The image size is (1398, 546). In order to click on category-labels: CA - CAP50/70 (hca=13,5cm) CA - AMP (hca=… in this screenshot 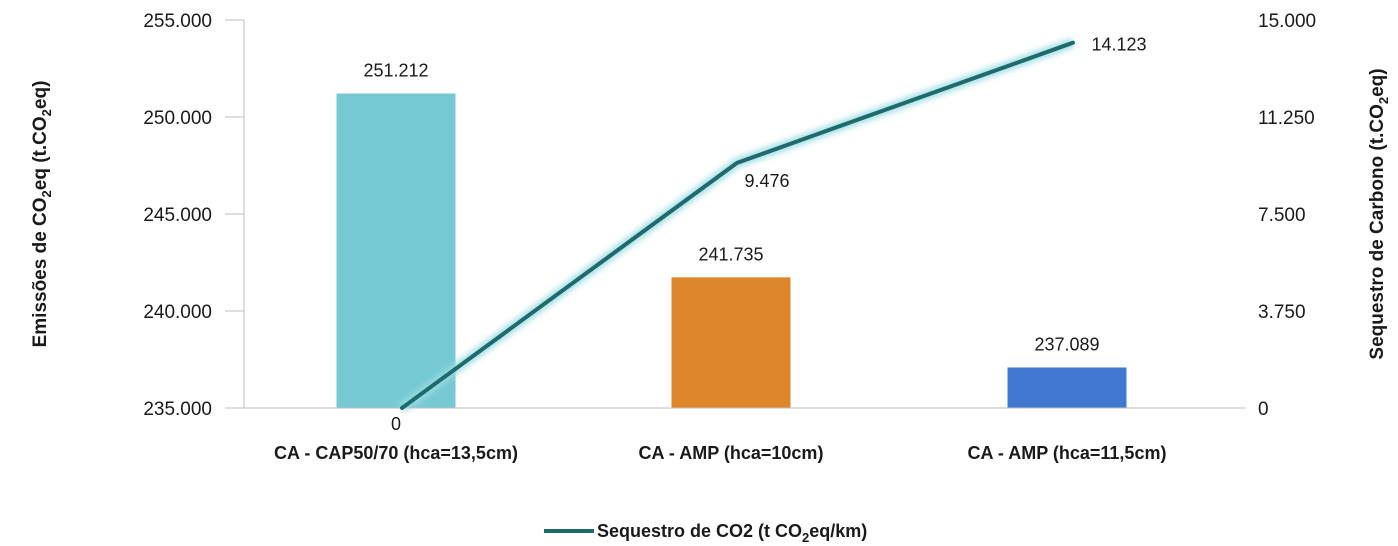, I will do `click(720, 453)`.